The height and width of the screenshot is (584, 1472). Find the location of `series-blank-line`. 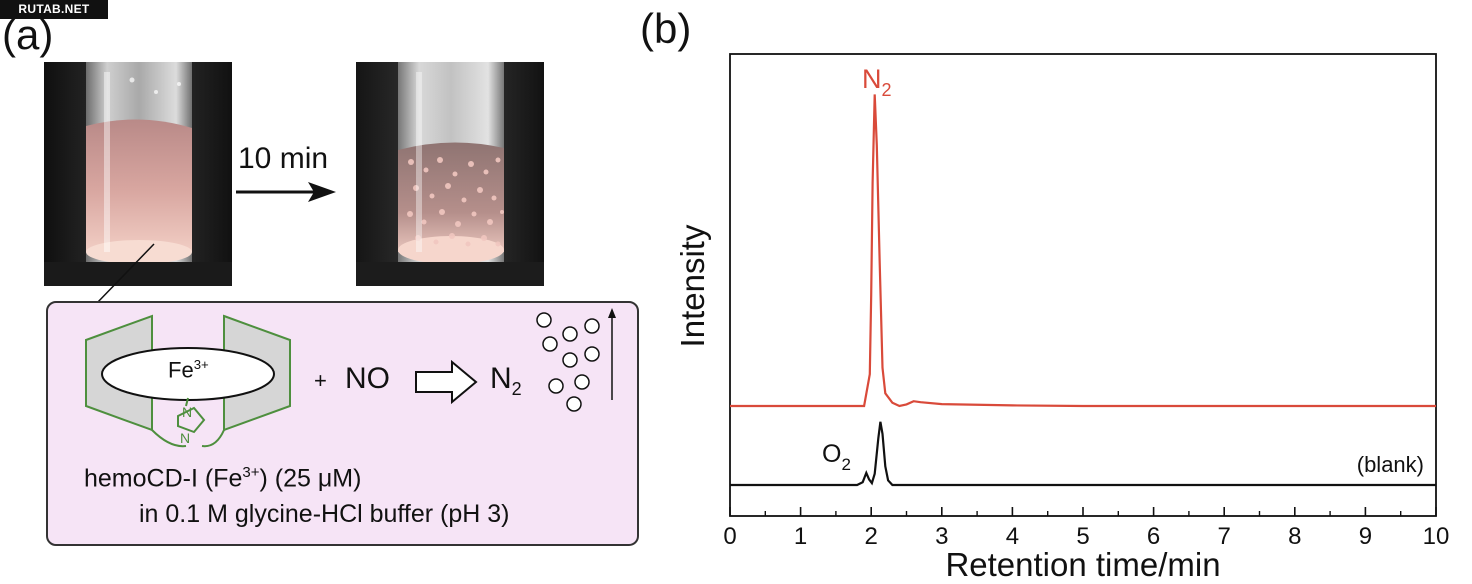

series-blank-line is located at coordinates (1083, 454).